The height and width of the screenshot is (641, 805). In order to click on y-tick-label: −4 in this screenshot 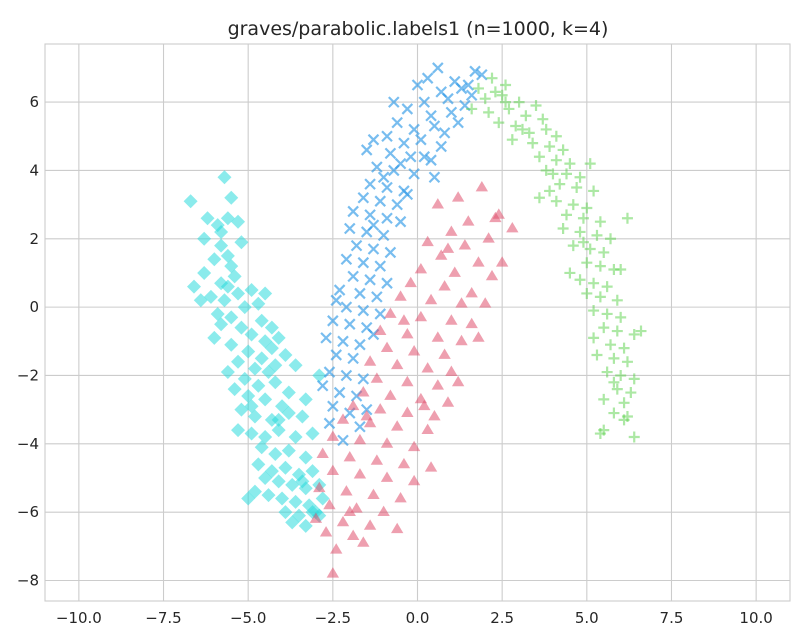, I will do `click(28, 444)`.